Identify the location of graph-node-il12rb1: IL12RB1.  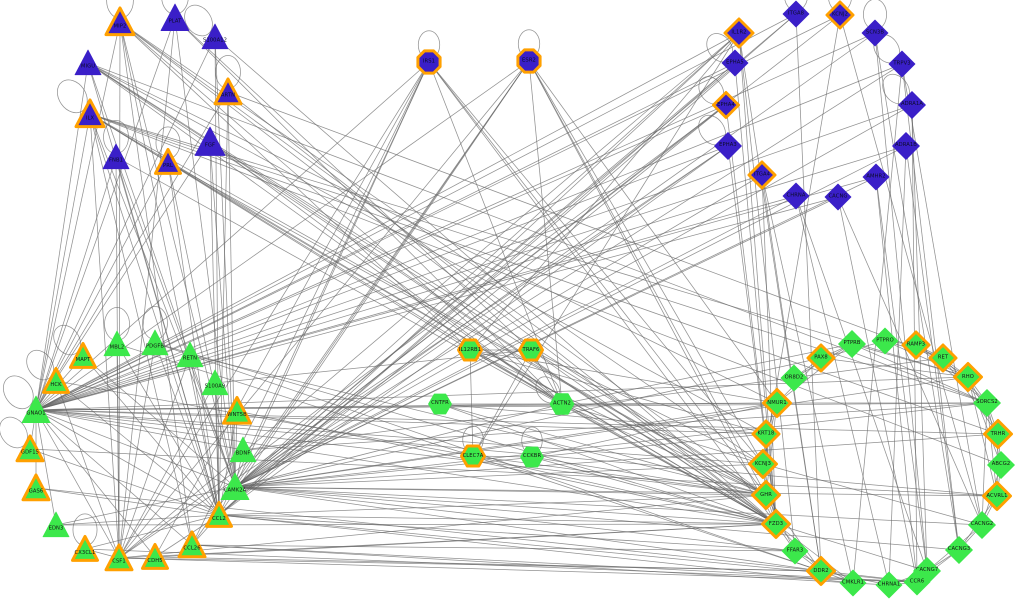
(470, 350).